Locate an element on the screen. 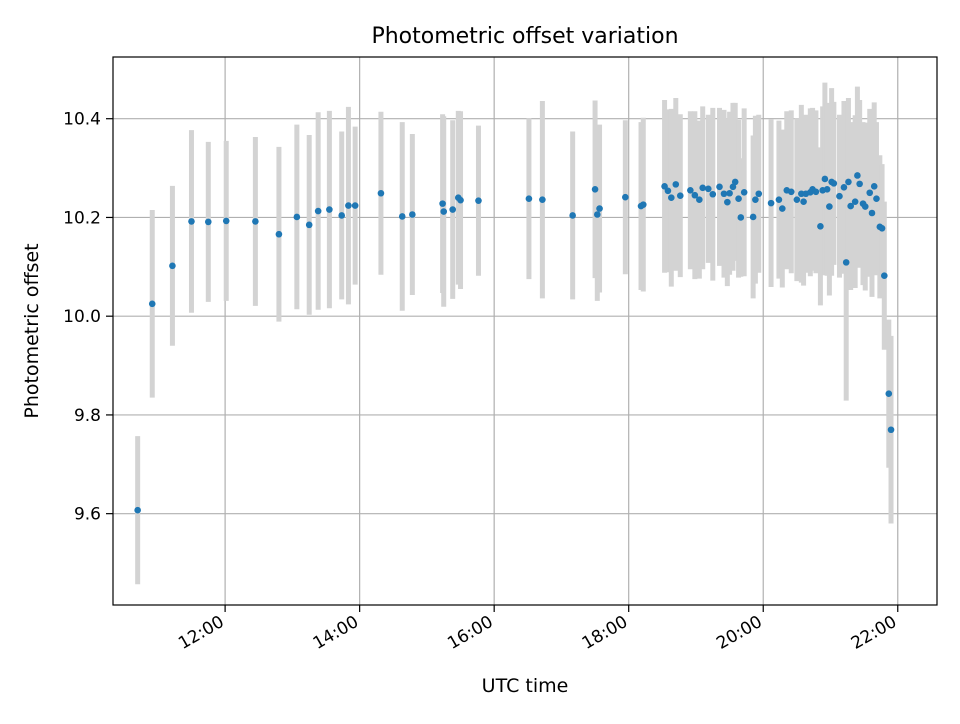 The height and width of the screenshot is (724, 960). y-axis: 9.6 9.8 10.0 10.2 10.4 is located at coordinates (88, 317).